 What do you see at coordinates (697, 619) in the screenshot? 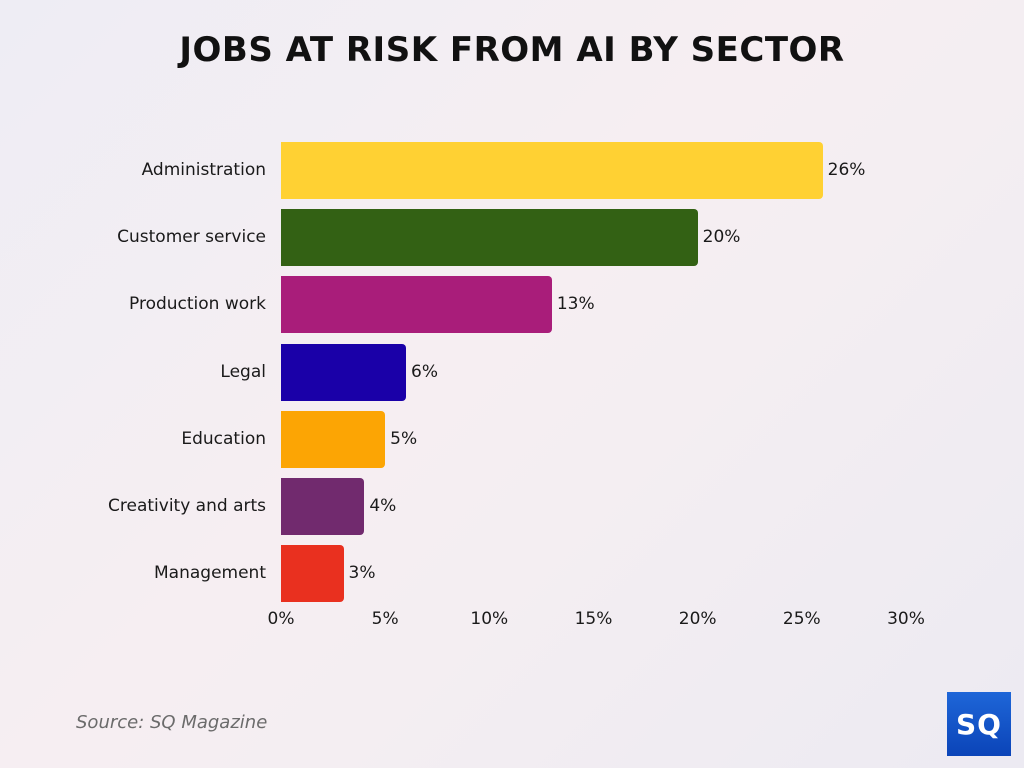
I see `x-tick-label: 20%` at bounding box center [697, 619].